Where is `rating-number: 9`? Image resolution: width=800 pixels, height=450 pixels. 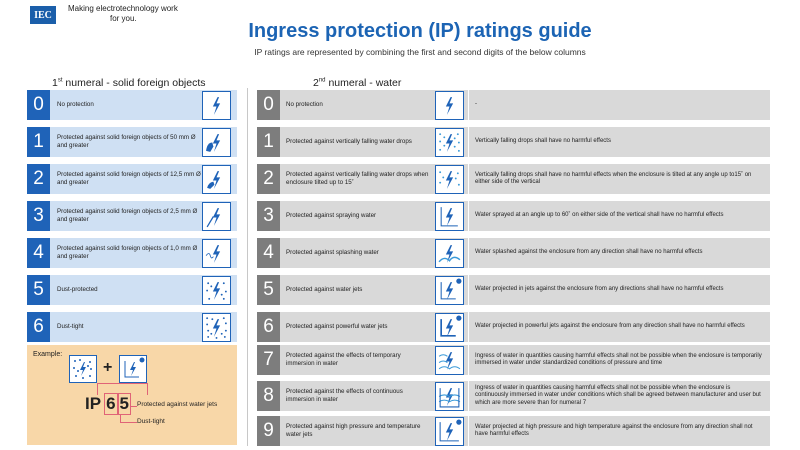 rating-number: 9 is located at coordinates (268, 431).